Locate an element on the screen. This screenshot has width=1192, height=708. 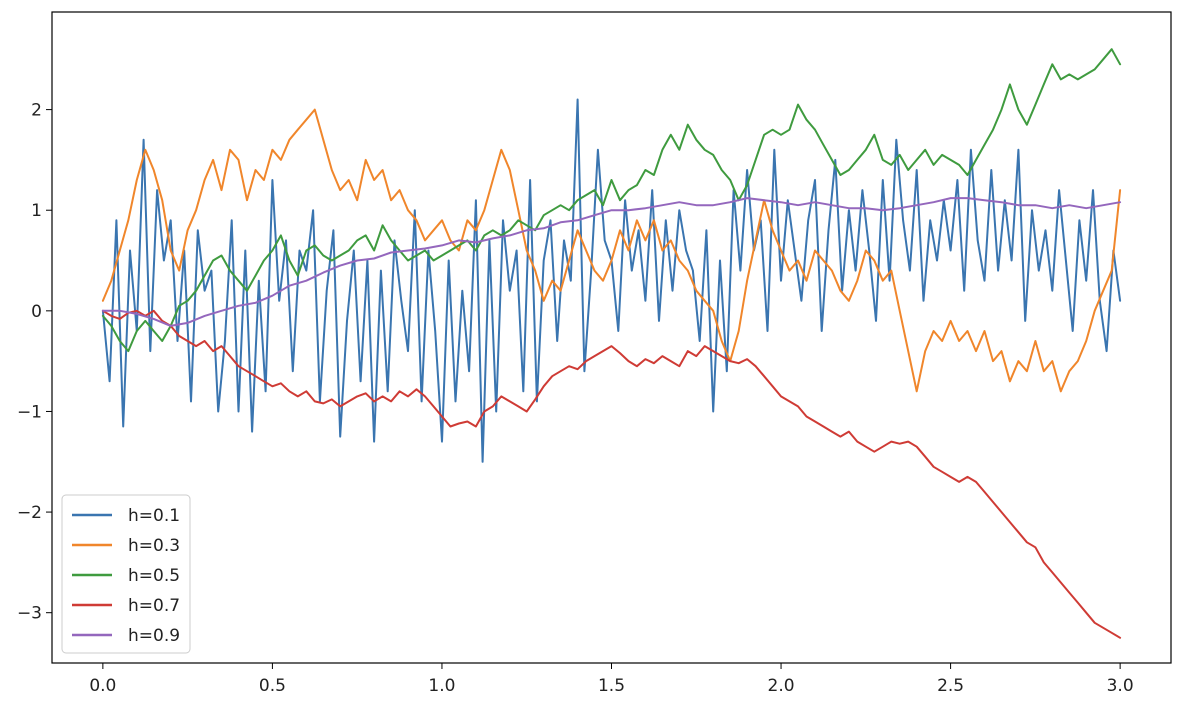
y-tick-label: 1 is located at coordinates (36, 211).